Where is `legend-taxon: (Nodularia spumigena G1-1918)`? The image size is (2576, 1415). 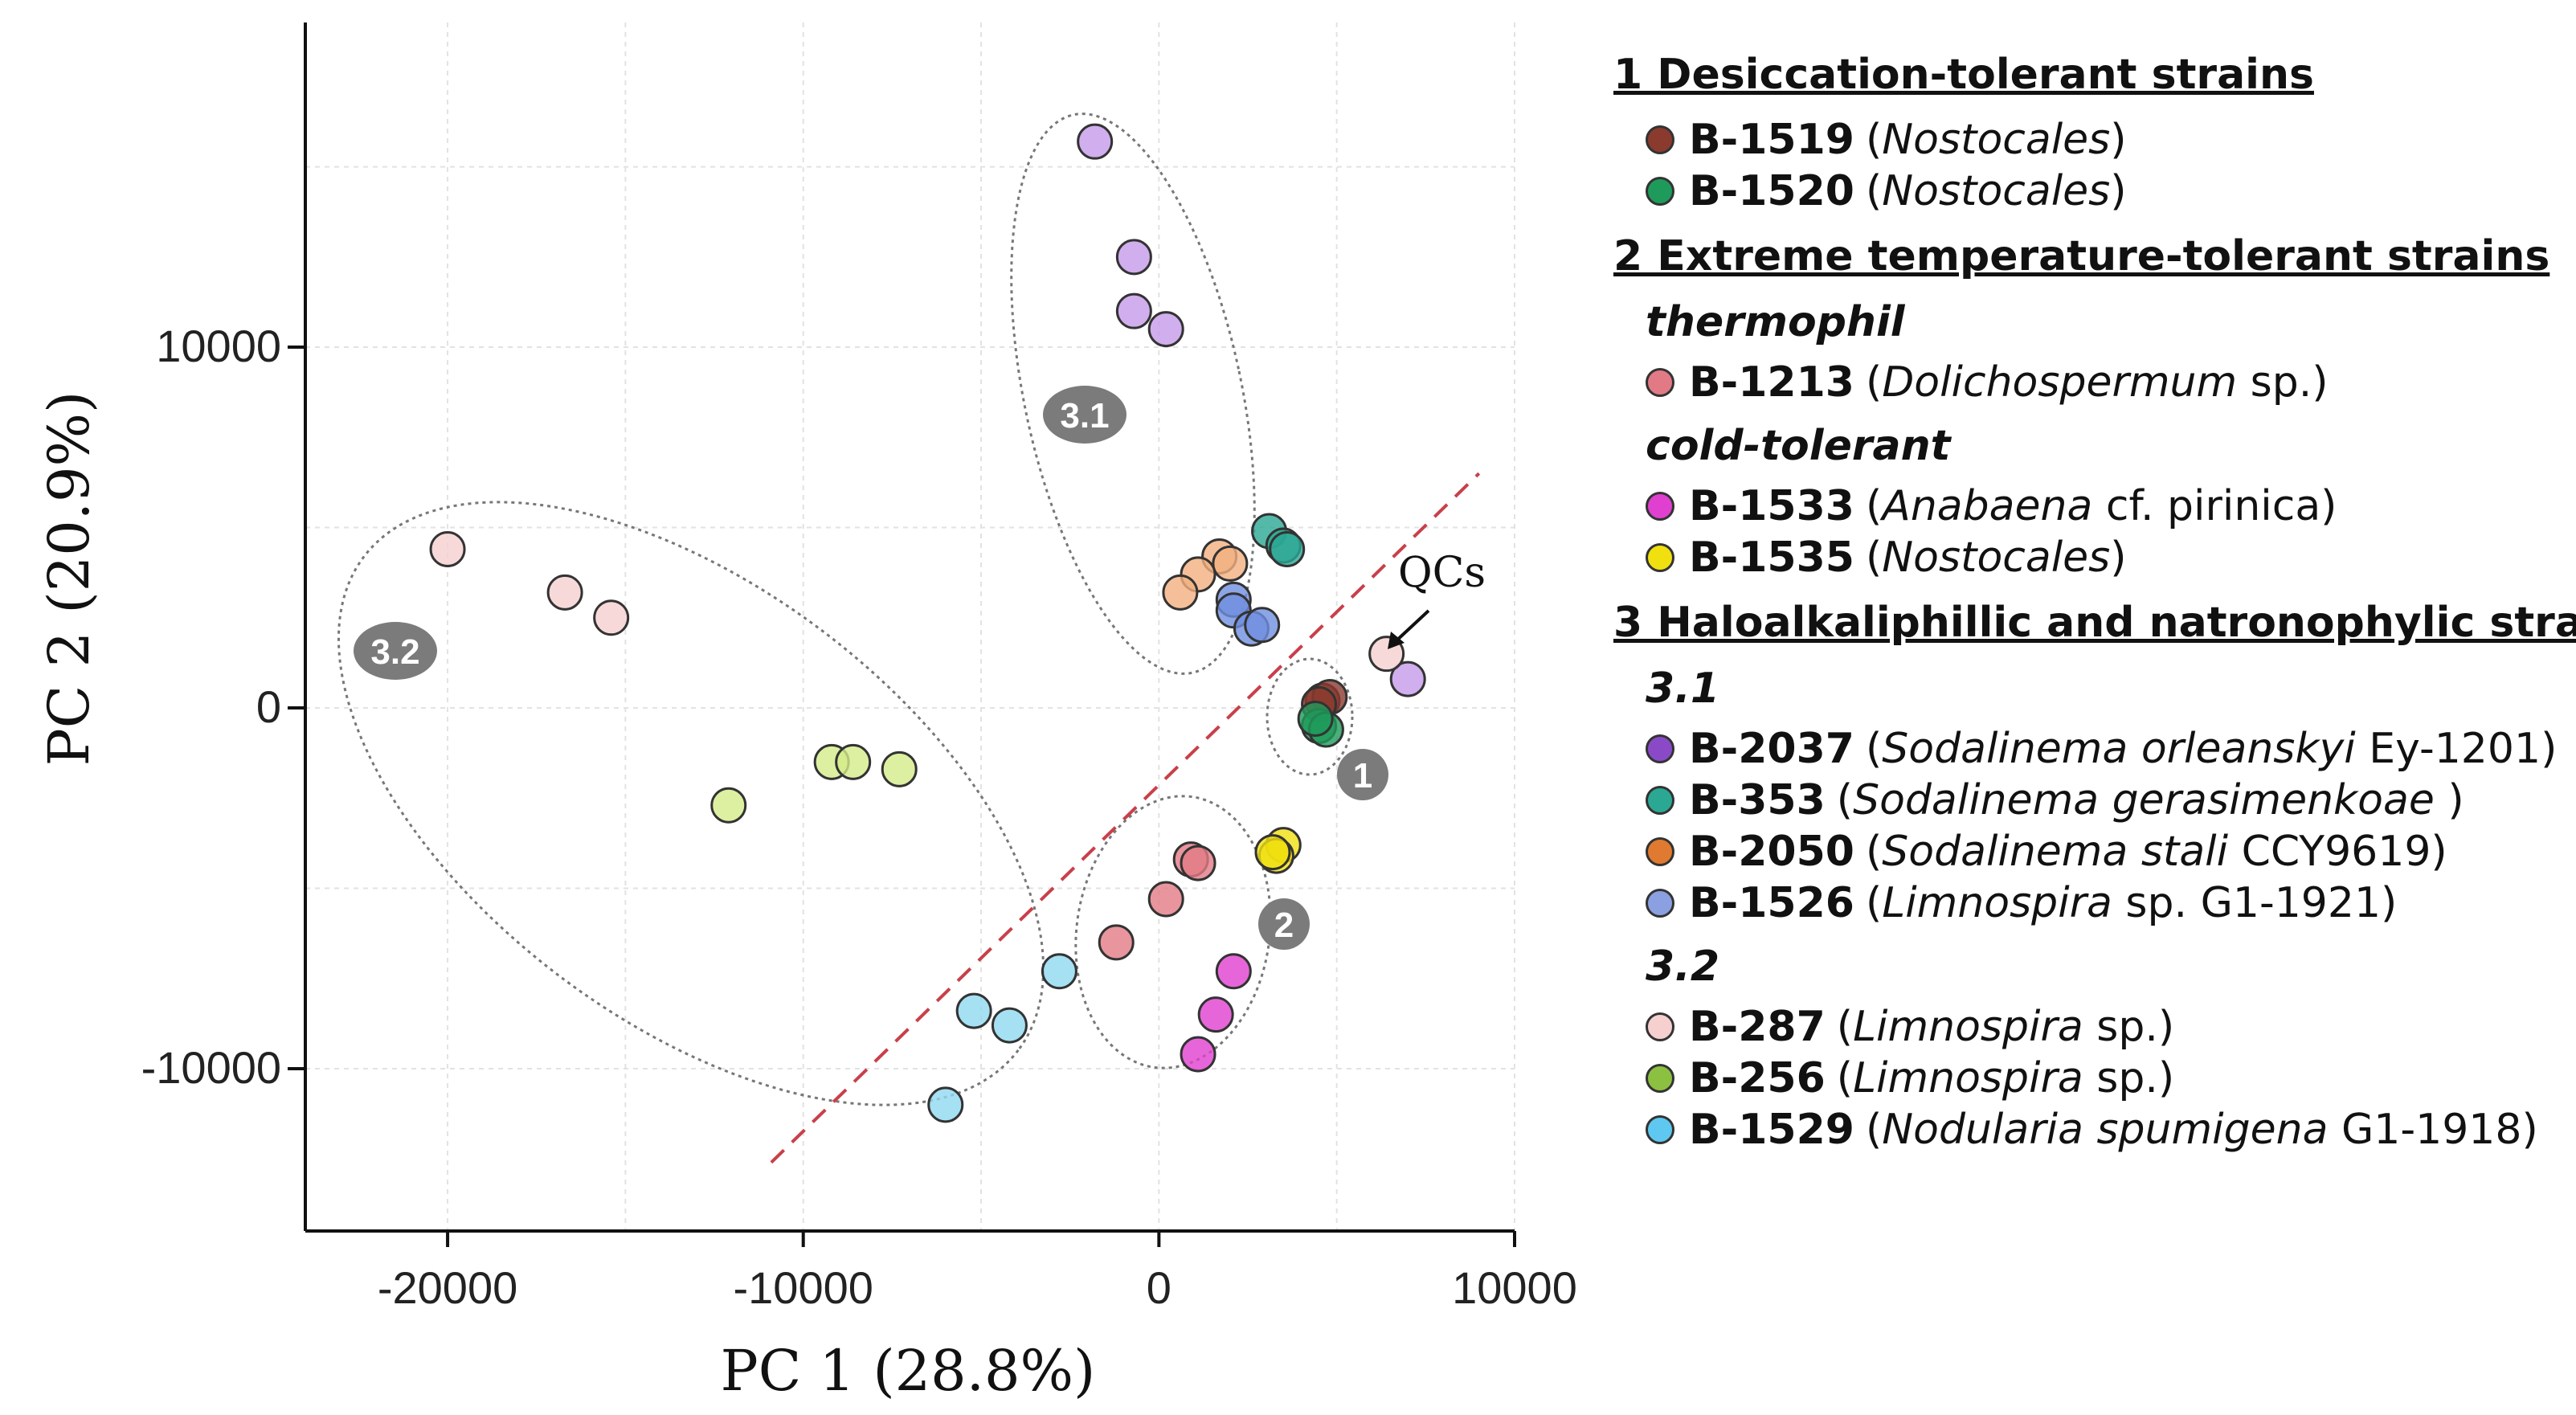
legend-taxon: (Nodularia spumigena G1-1918) is located at coordinates (2201, 1130).